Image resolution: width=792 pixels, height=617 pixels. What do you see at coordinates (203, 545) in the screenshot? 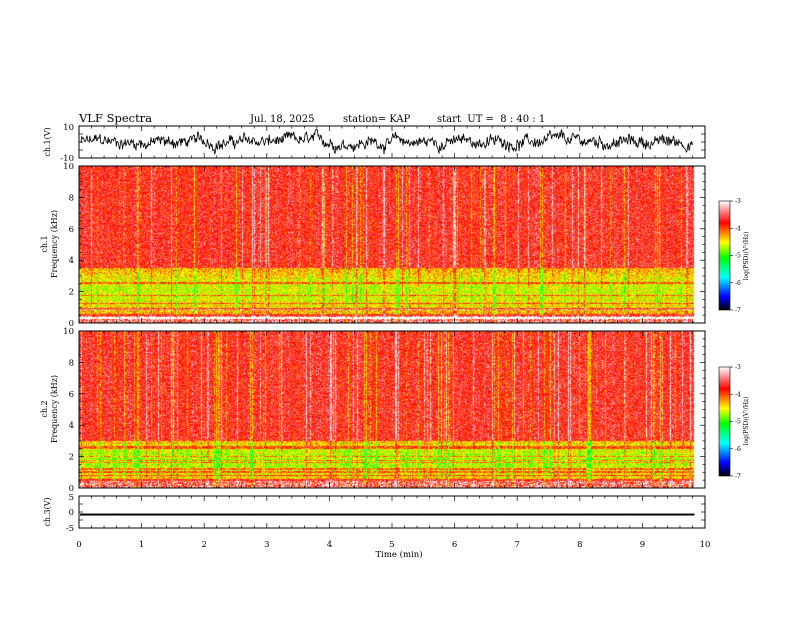
I see `time-tick-label: 2` at bounding box center [203, 545].